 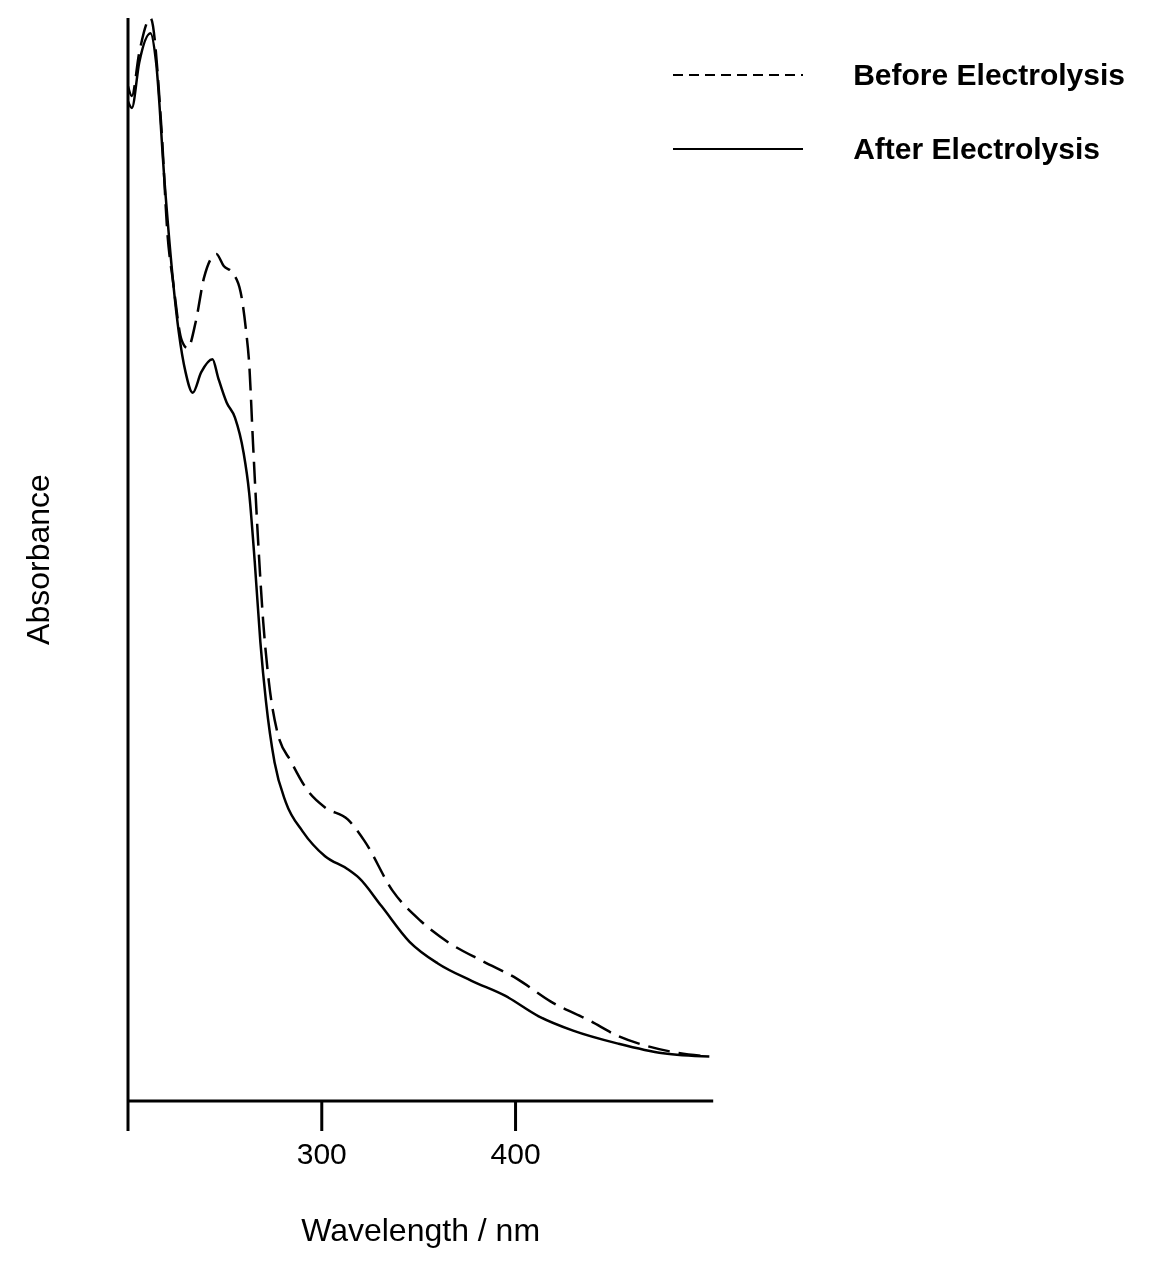 What do you see at coordinates (421, 1230) in the screenshot?
I see `x-axis-title: Wavelength / nm` at bounding box center [421, 1230].